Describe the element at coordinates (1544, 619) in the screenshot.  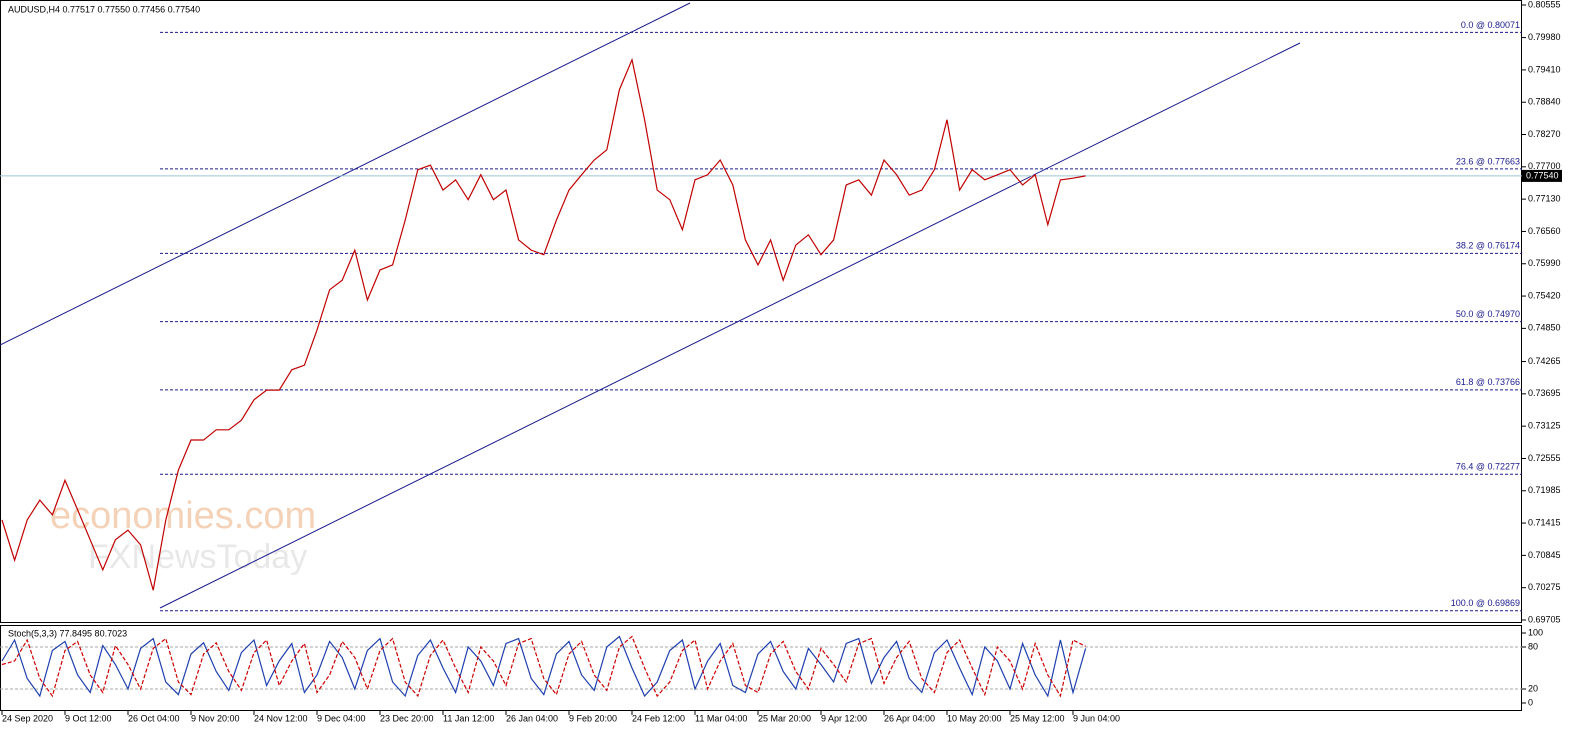
I see `y-tick-label: 0.69705` at that location.